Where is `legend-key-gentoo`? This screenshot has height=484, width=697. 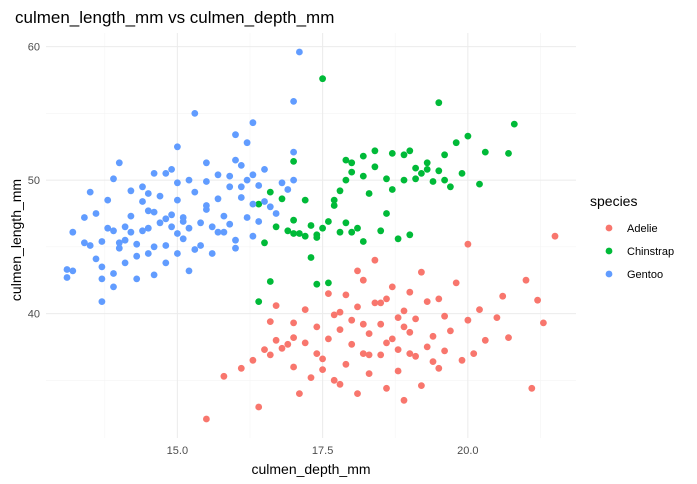
legend-key-gentoo is located at coordinates (609, 274).